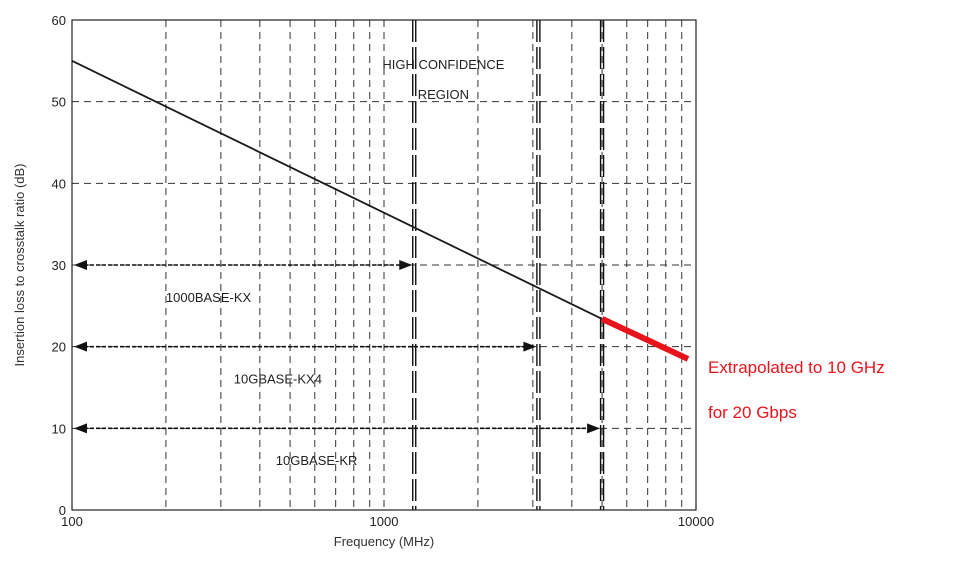 The image size is (967, 561). Describe the element at coordinates (59, 20) in the screenshot. I see `y-tick-label: 60` at that location.